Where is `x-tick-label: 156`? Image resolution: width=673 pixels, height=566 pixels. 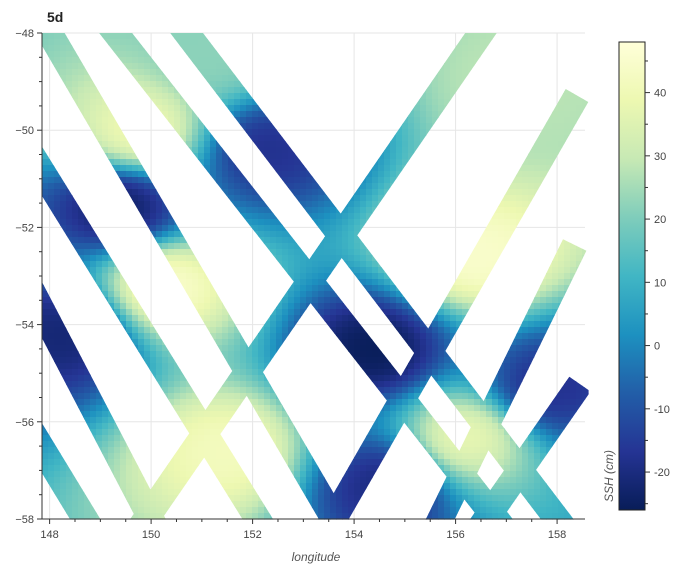 x-tick-label: 156 is located at coordinates (455, 535).